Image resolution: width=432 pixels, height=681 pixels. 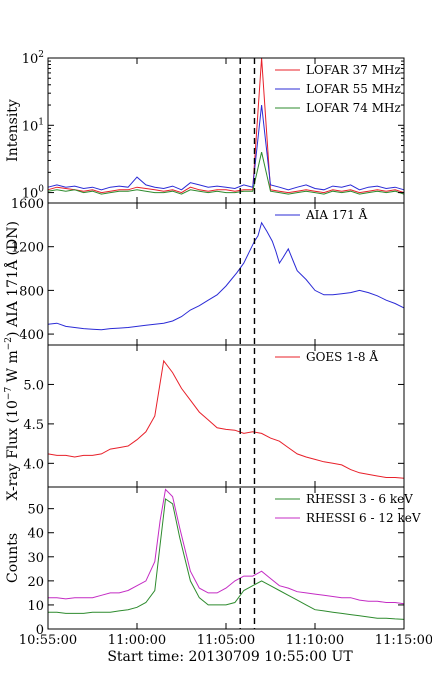 What do you see at coordinates (315, 640) in the screenshot?
I see `x-tick-label: 11:10:00` at bounding box center [315, 640].